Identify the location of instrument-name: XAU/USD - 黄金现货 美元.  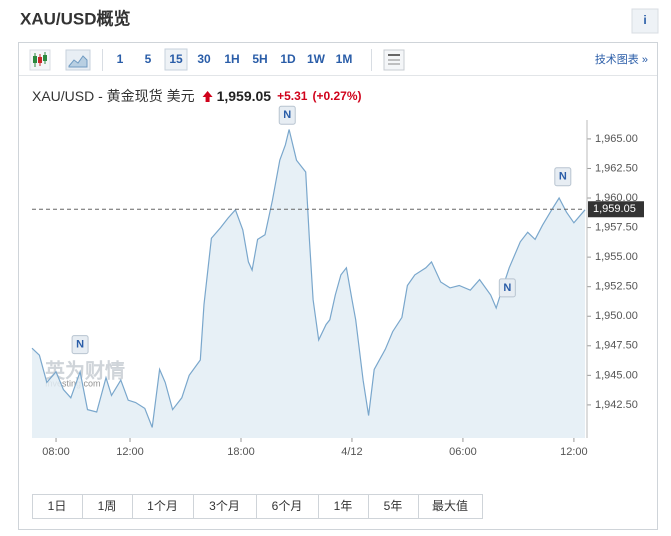
(113, 96).